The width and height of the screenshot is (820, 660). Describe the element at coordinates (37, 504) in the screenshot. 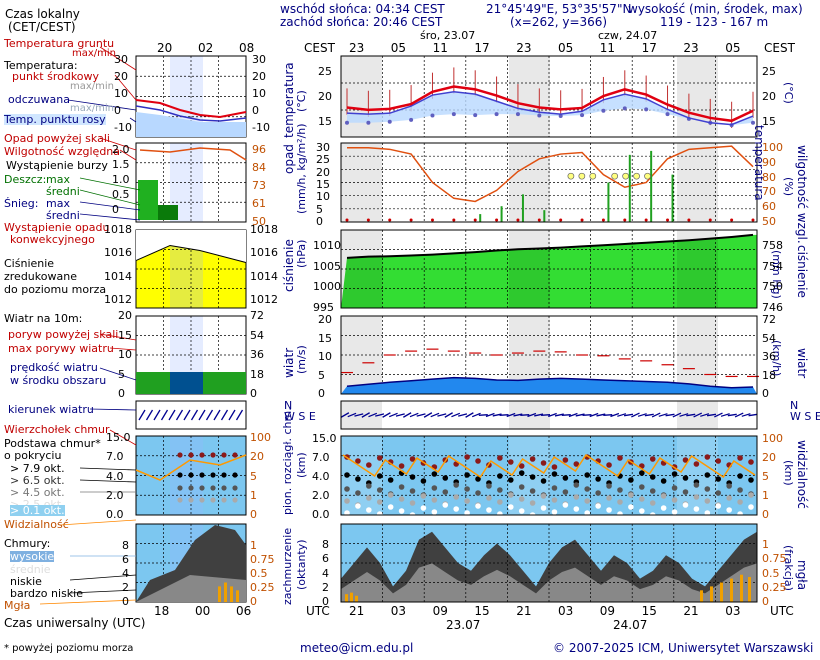

I see `legend-c25: > 2.5 okt.` at that location.